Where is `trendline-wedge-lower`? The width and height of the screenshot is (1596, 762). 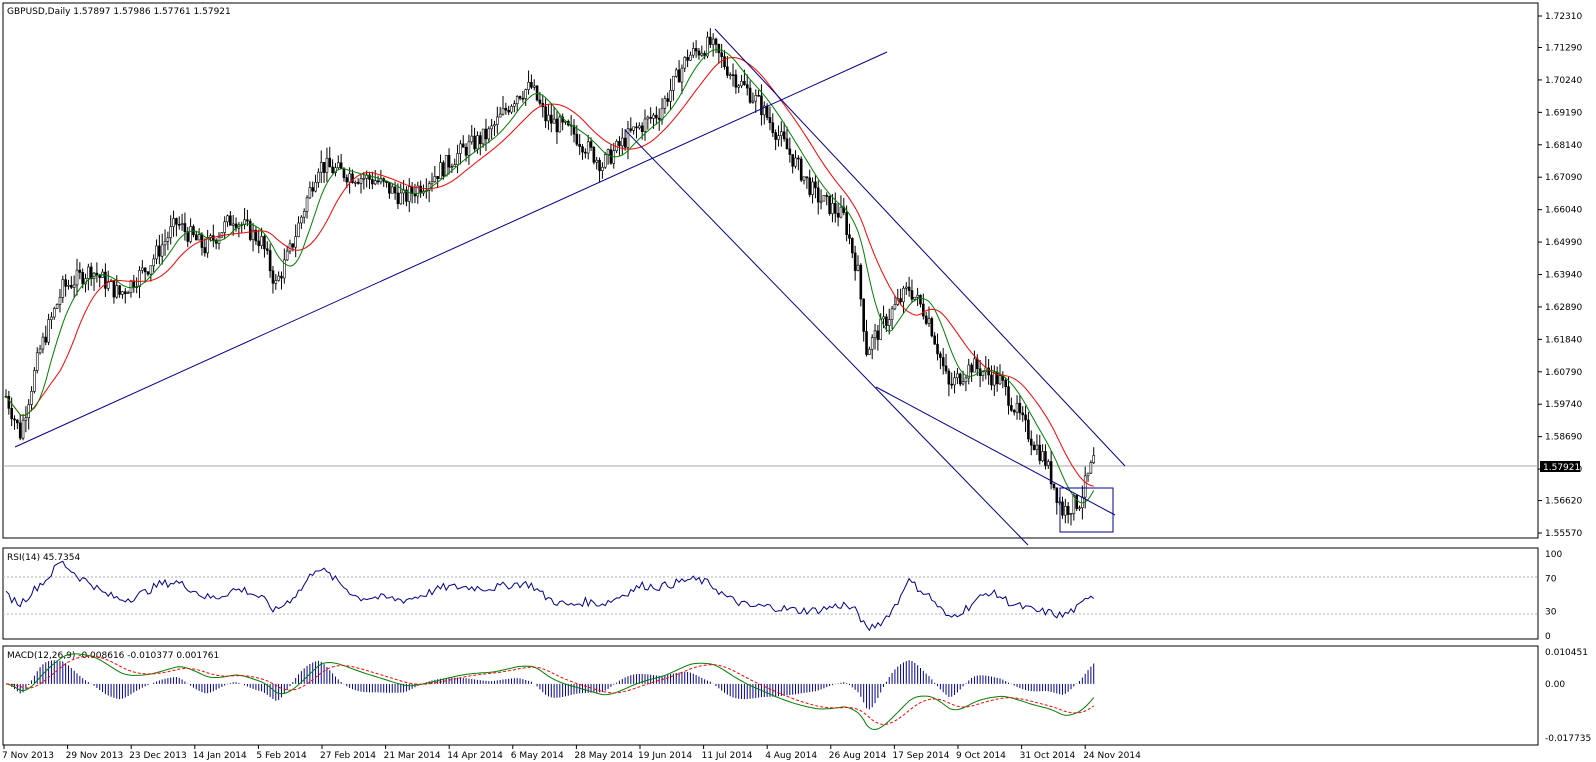
trendline-wedge-lower is located at coordinates (995, 451).